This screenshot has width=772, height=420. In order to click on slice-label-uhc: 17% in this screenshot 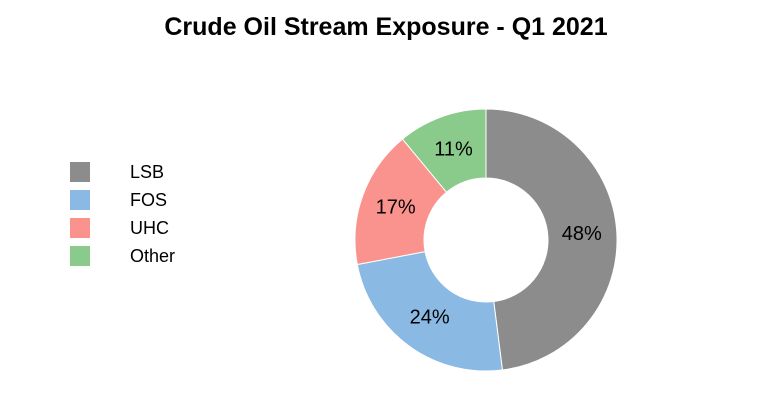, I will do `click(396, 208)`.